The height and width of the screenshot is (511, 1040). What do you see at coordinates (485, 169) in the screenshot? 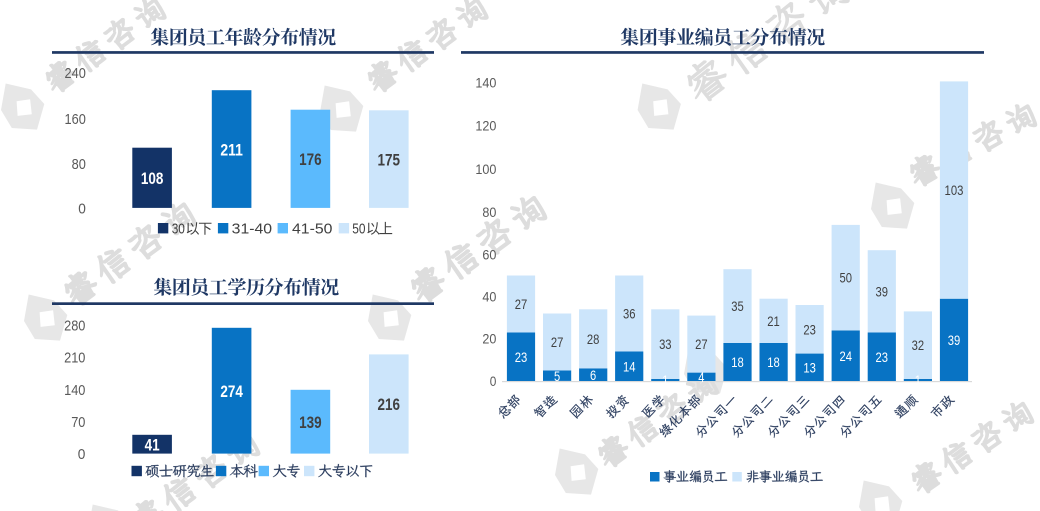
I see `svg-text: 100` at bounding box center [485, 169].